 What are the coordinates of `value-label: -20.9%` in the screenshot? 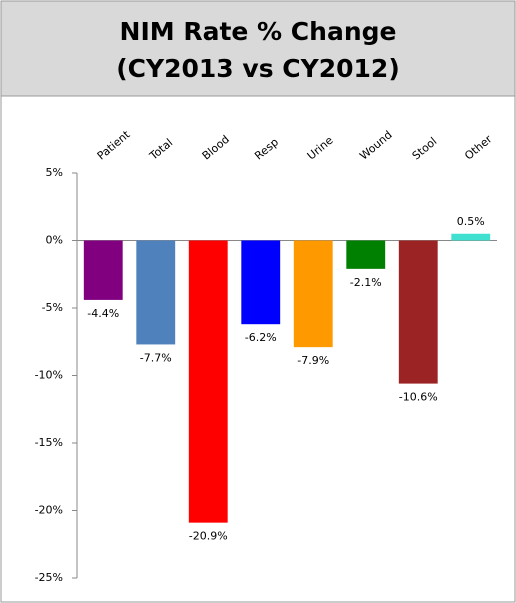 It's located at (208, 536).